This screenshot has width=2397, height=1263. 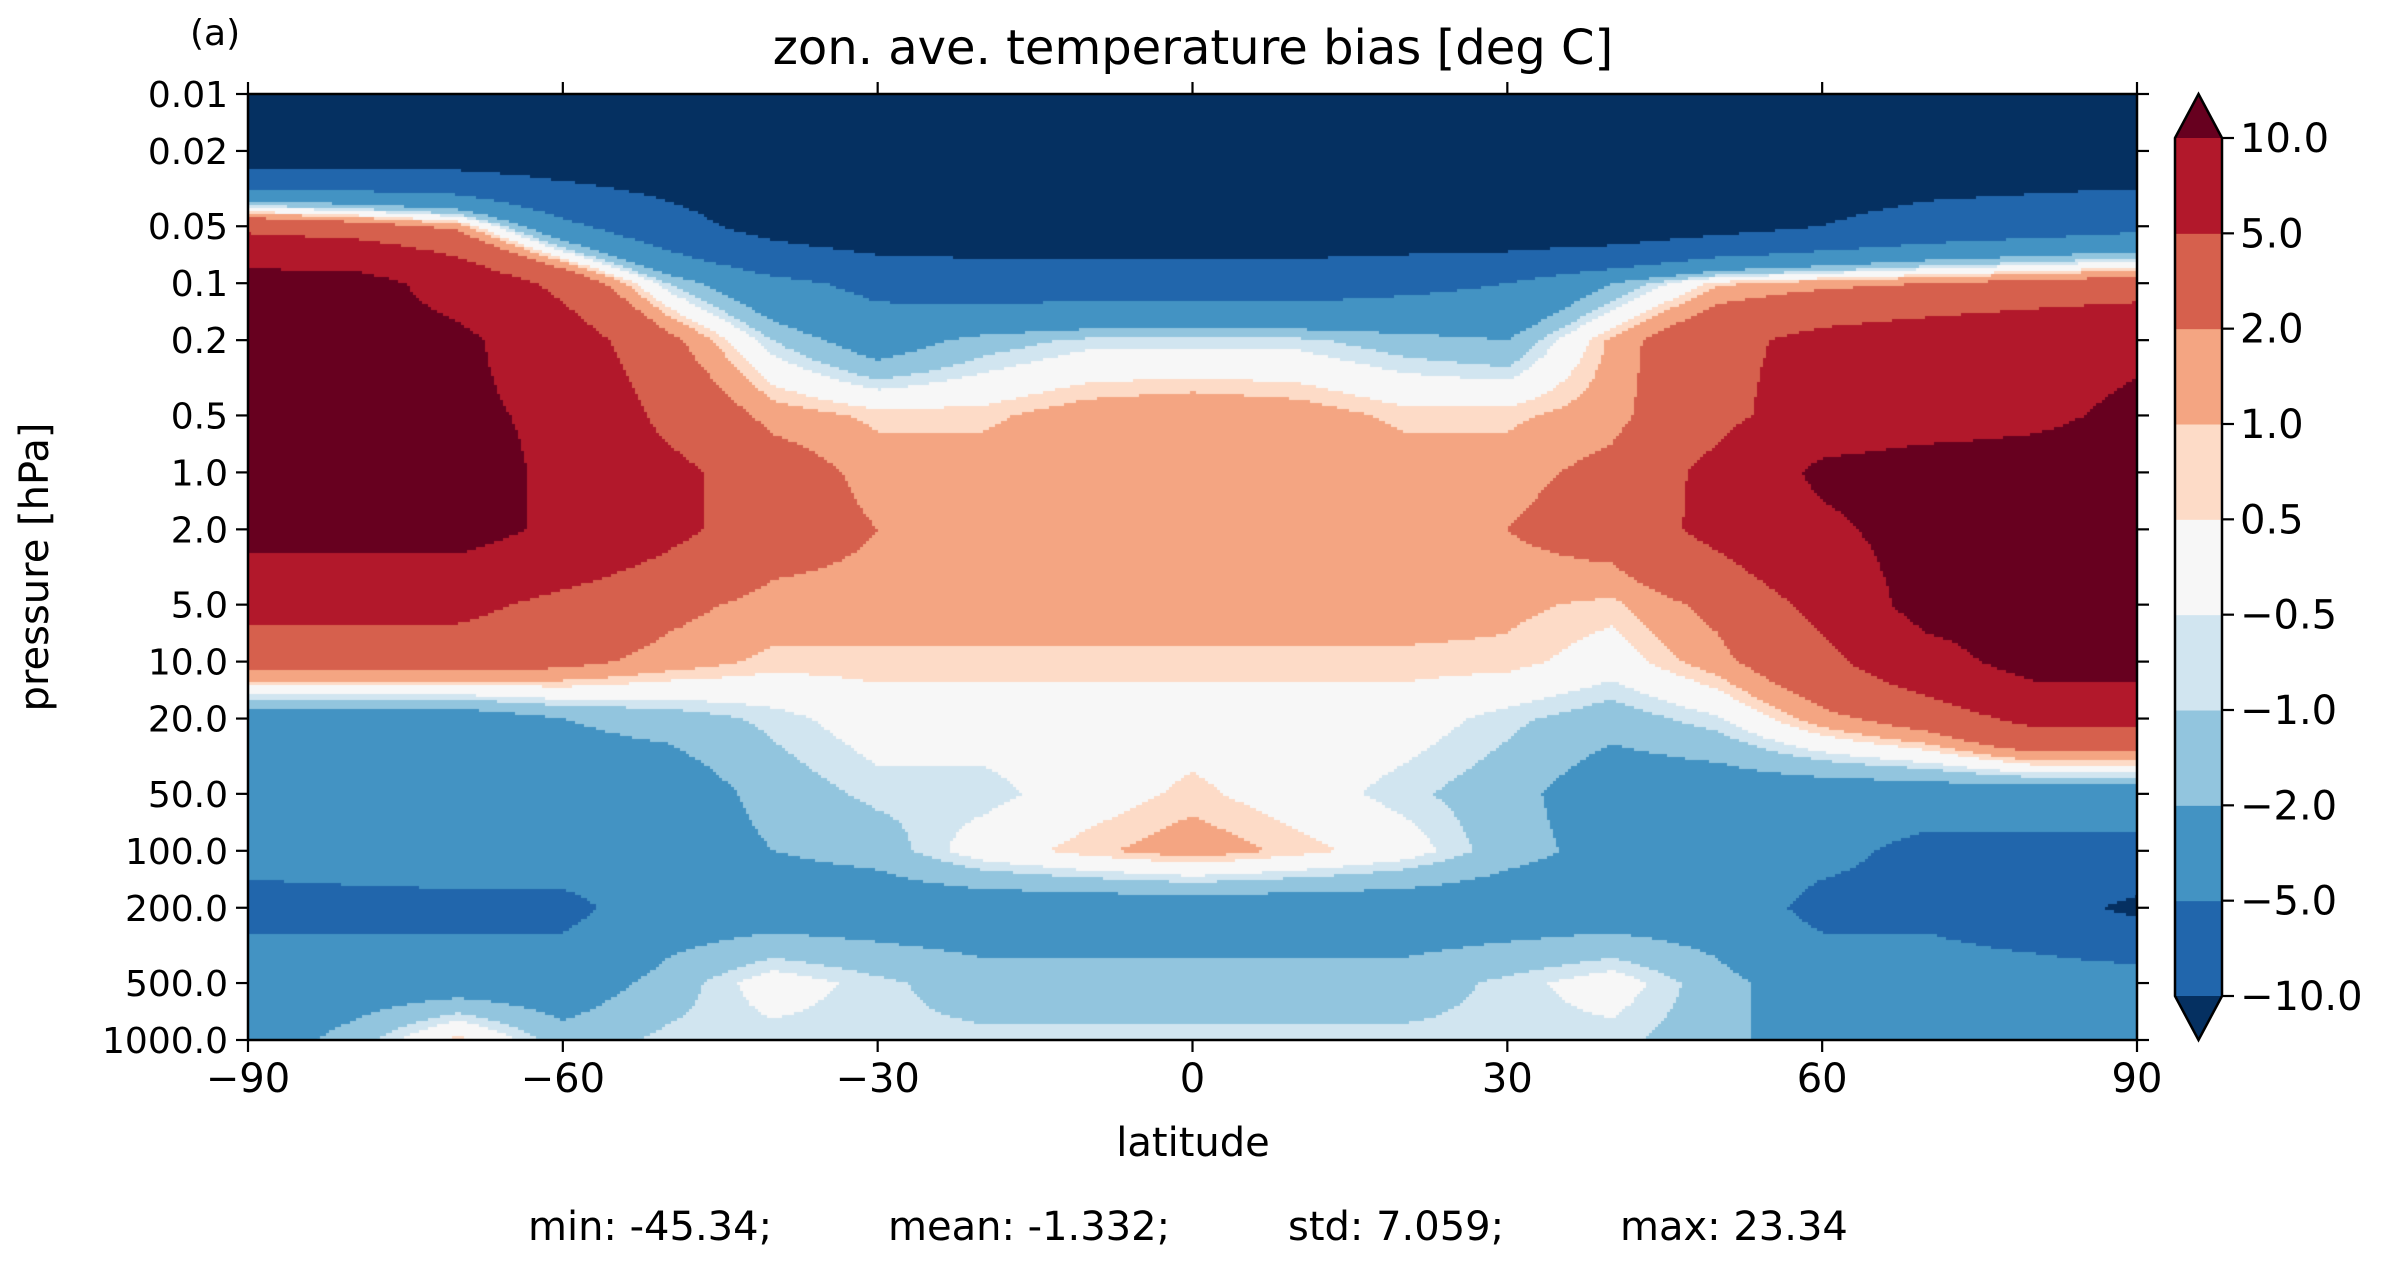 What do you see at coordinates (176, 909) in the screenshot?
I see `y-tick-label: 200.0` at bounding box center [176, 909].